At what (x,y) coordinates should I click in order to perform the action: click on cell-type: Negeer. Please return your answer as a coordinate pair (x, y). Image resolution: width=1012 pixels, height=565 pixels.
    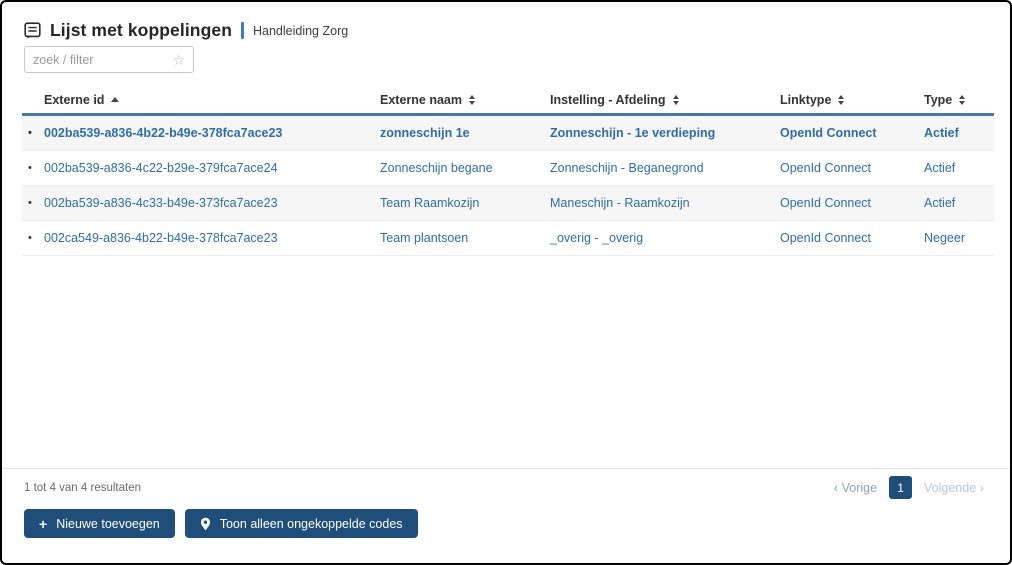
    Looking at the image, I should click on (944, 238).